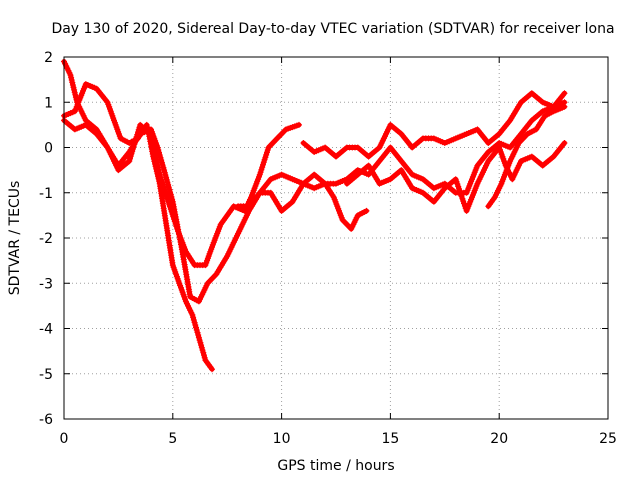  What do you see at coordinates (46, 239) in the screenshot?
I see `y-tick-label: -2` at bounding box center [46, 239].